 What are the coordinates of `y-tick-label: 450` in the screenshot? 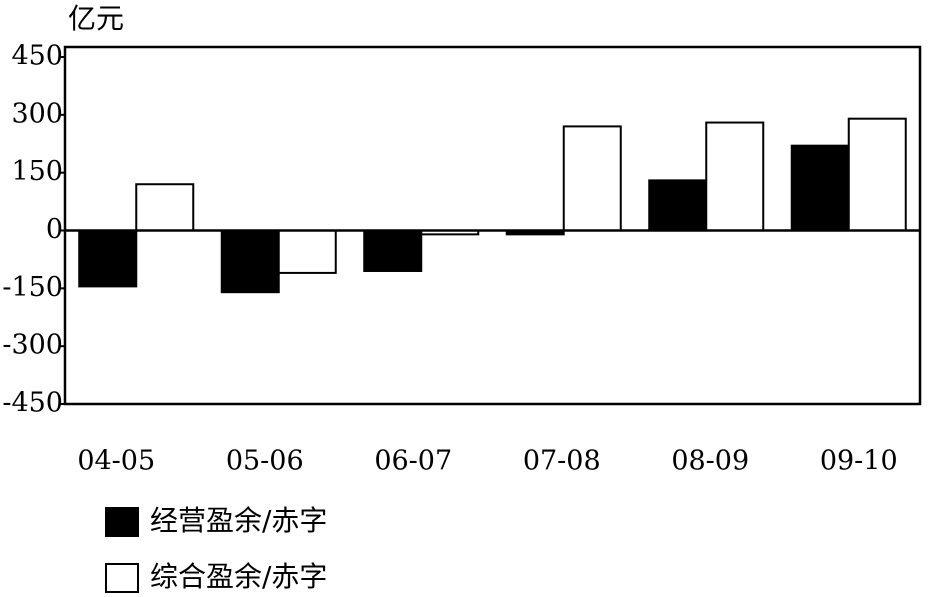 It's located at (37, 56).